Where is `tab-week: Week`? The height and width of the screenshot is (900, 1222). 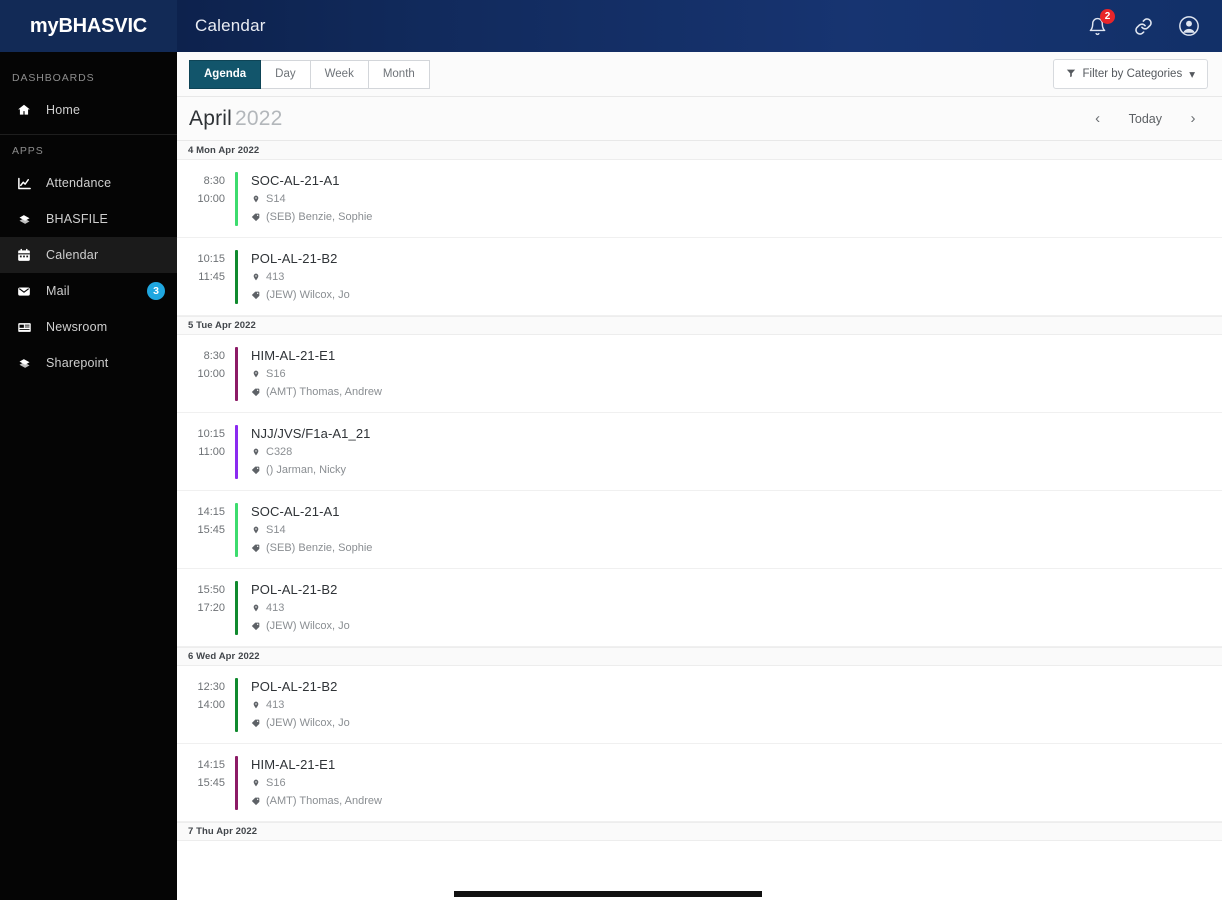
tab-week: Week is located at coordinates (339, 74).